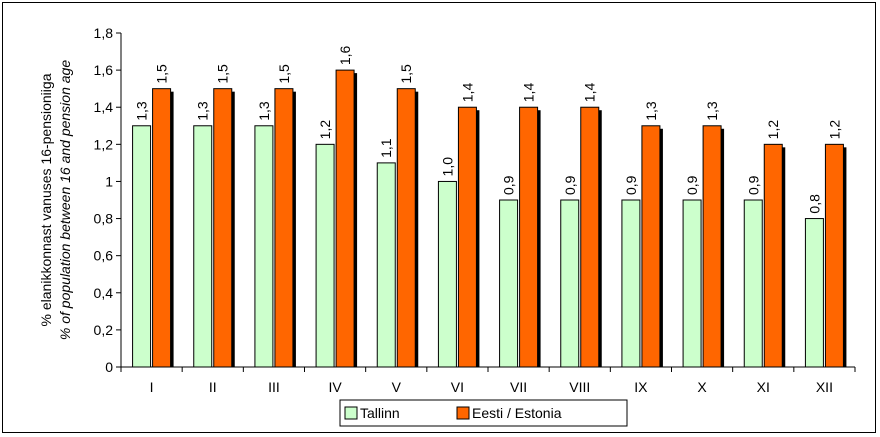 This screenshot has width=880, height=437. What do you see at coordinates (463, 413) in the screenshot?
I see `legend-swatch-estonia` at bounding box center [463, 413].